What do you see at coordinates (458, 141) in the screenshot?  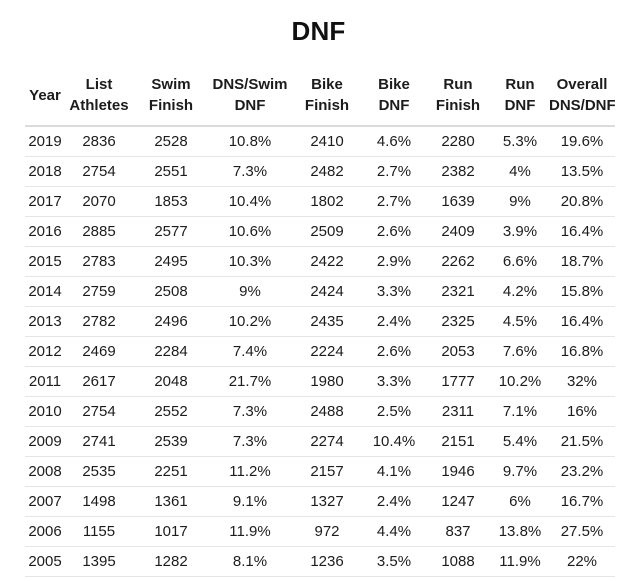 I see `table-cell: 2280` at bounding box center [458, 141].